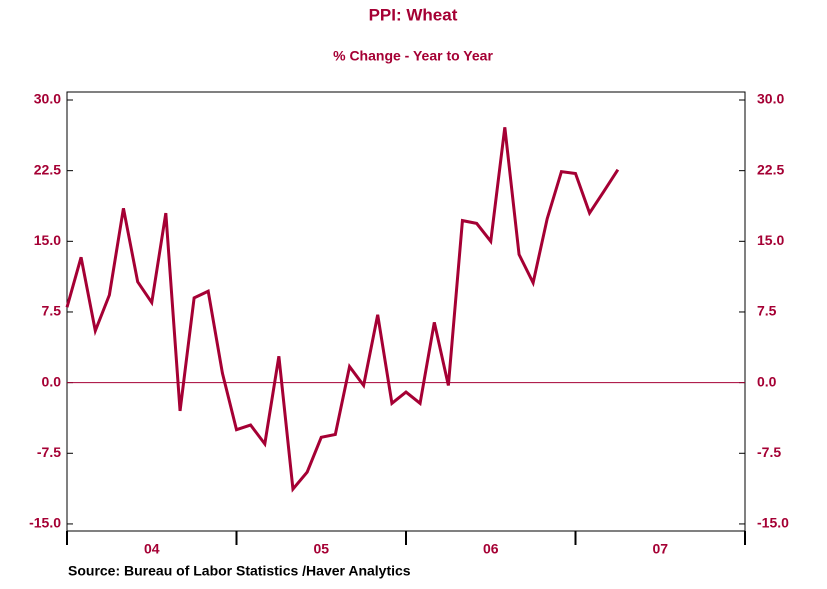 This screenshot has height=589, width=827. What do you see at coordinates (769, 452) in the screenshot?
I see `y2-tick-label: -7.5` at bounding box center [769, 452].